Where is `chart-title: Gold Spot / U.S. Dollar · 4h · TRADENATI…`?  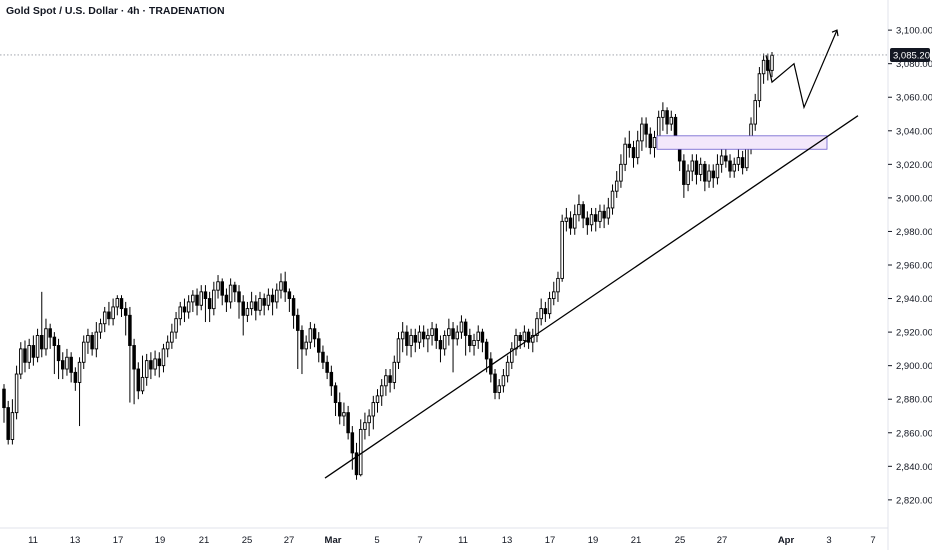 chart-title: Gold Spot / U.S. Dollar · 4h · TRADENATI… is located at coordinates (115, 11).